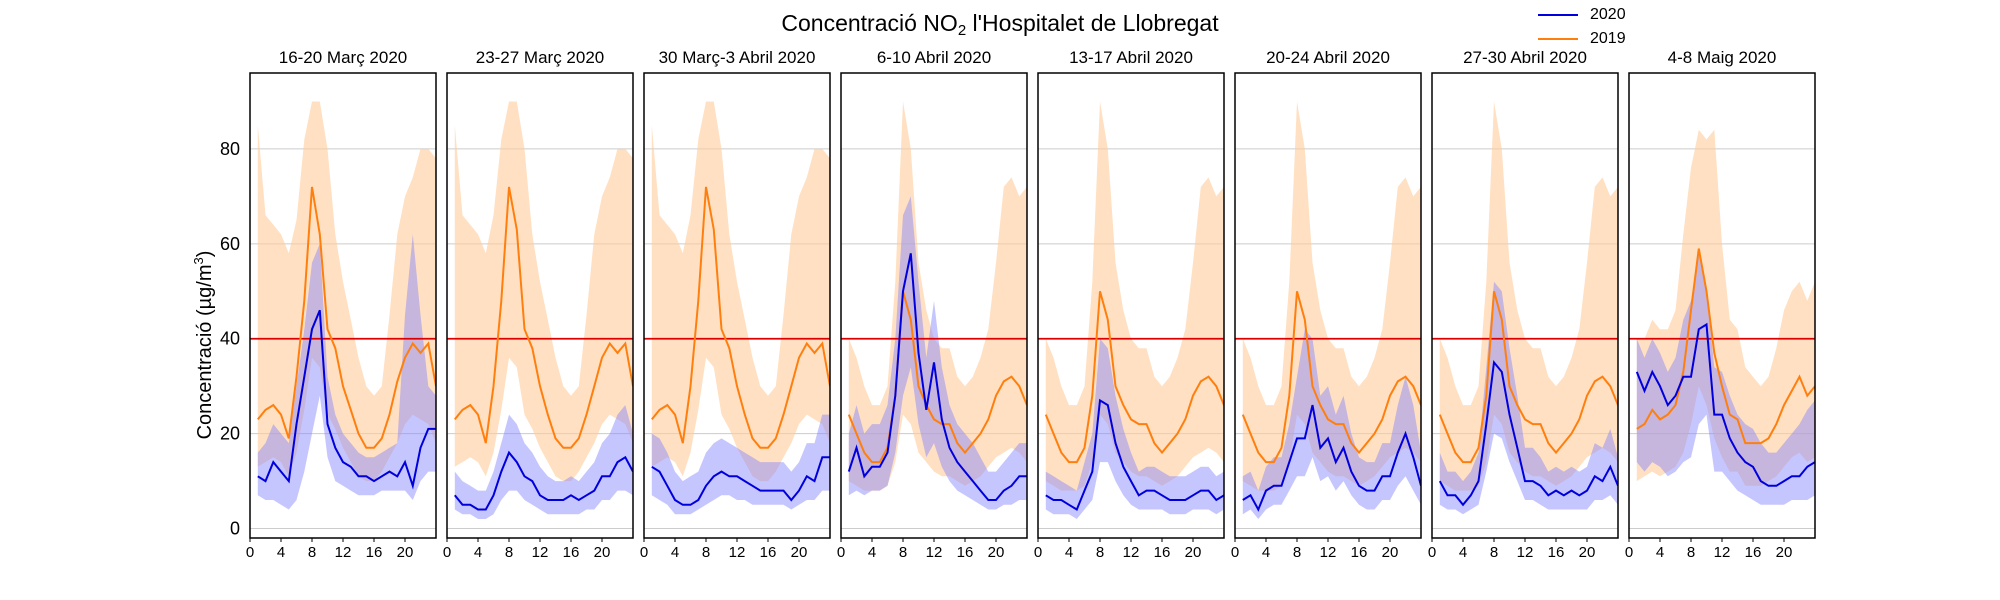 This screenshot has height=600, width=2000. I want to click on panel-3: 30 Març-3 Abril 2020 0 4 8 12 16 20, so click(735, 304).